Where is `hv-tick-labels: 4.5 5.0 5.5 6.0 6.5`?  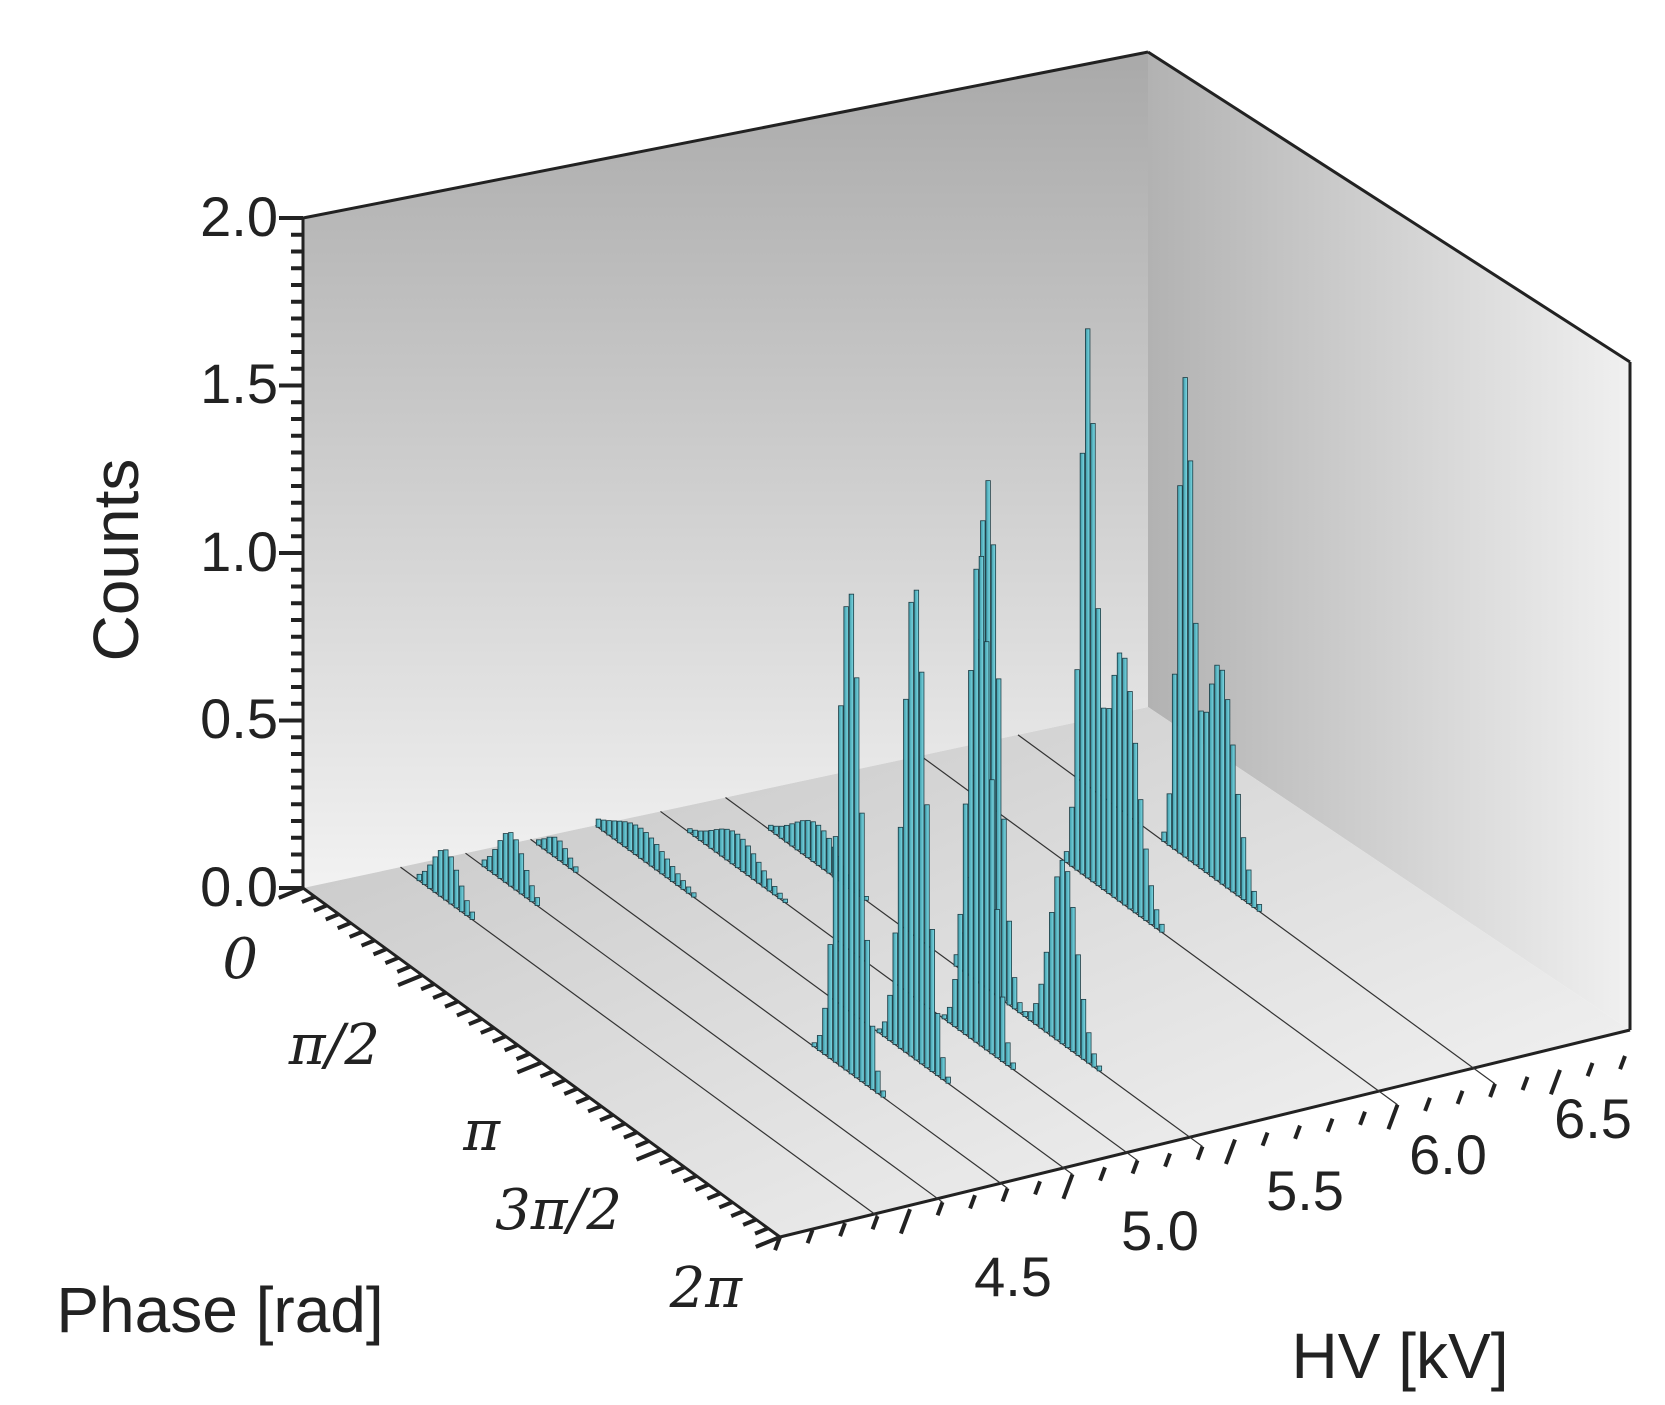
hv-tick-labels: 4.5 5.0 5.5 6.0 6.5 is located at coordinates (1303, 1197).